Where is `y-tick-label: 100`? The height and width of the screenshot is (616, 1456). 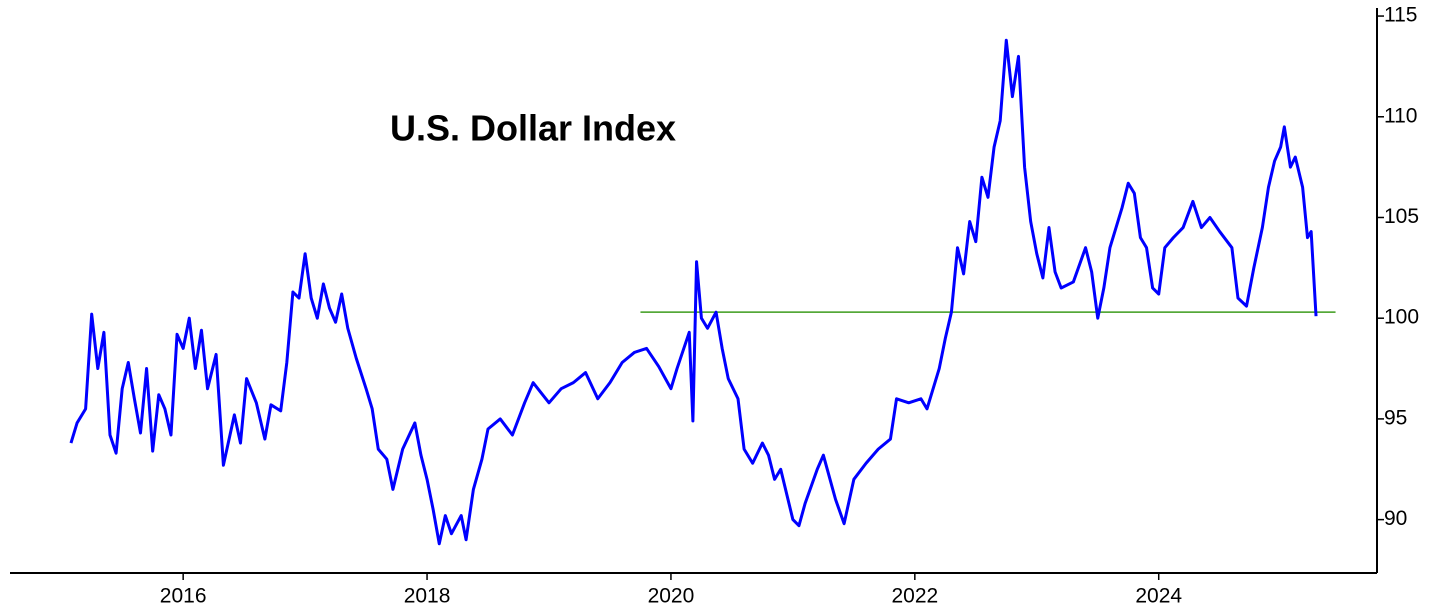
y-tick-label: 100 is located at coordinates (1401, 317).